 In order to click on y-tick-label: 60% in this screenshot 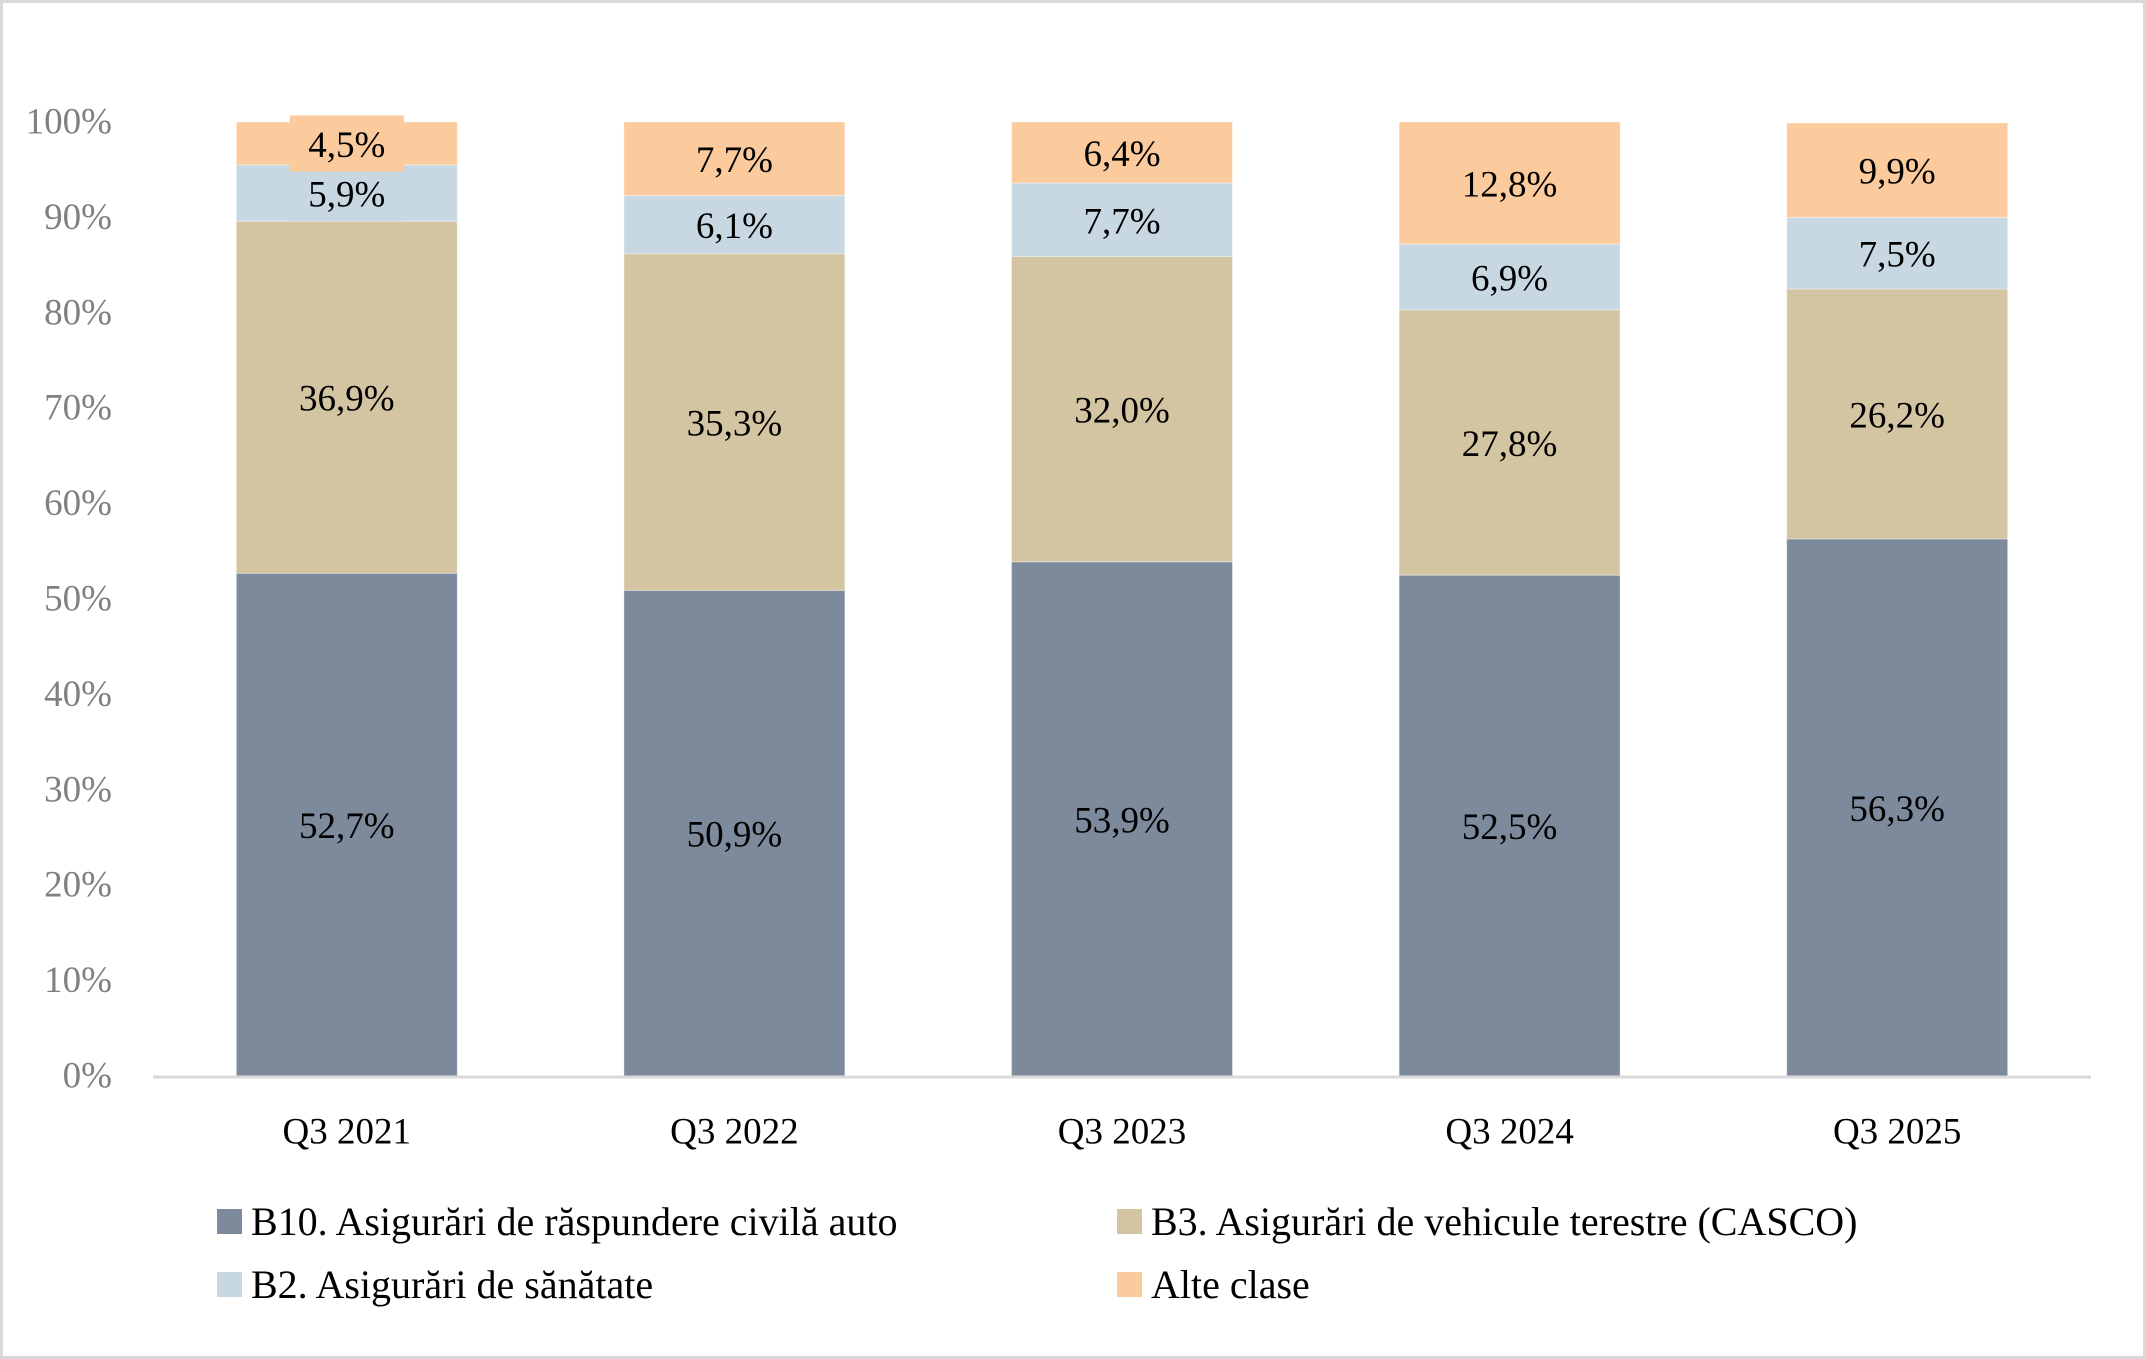, I will do `click(78, 503)`.